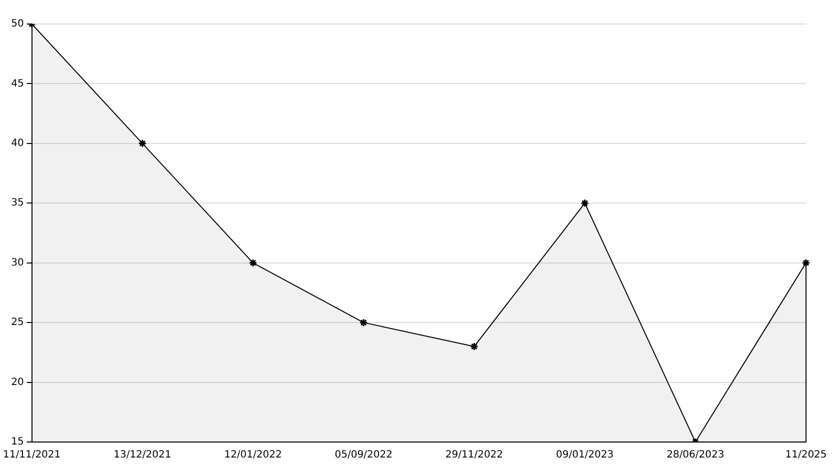 The height and width of the screenshot is (468, 834). I want to click on y-tick-label: 20, so click(17, 382).